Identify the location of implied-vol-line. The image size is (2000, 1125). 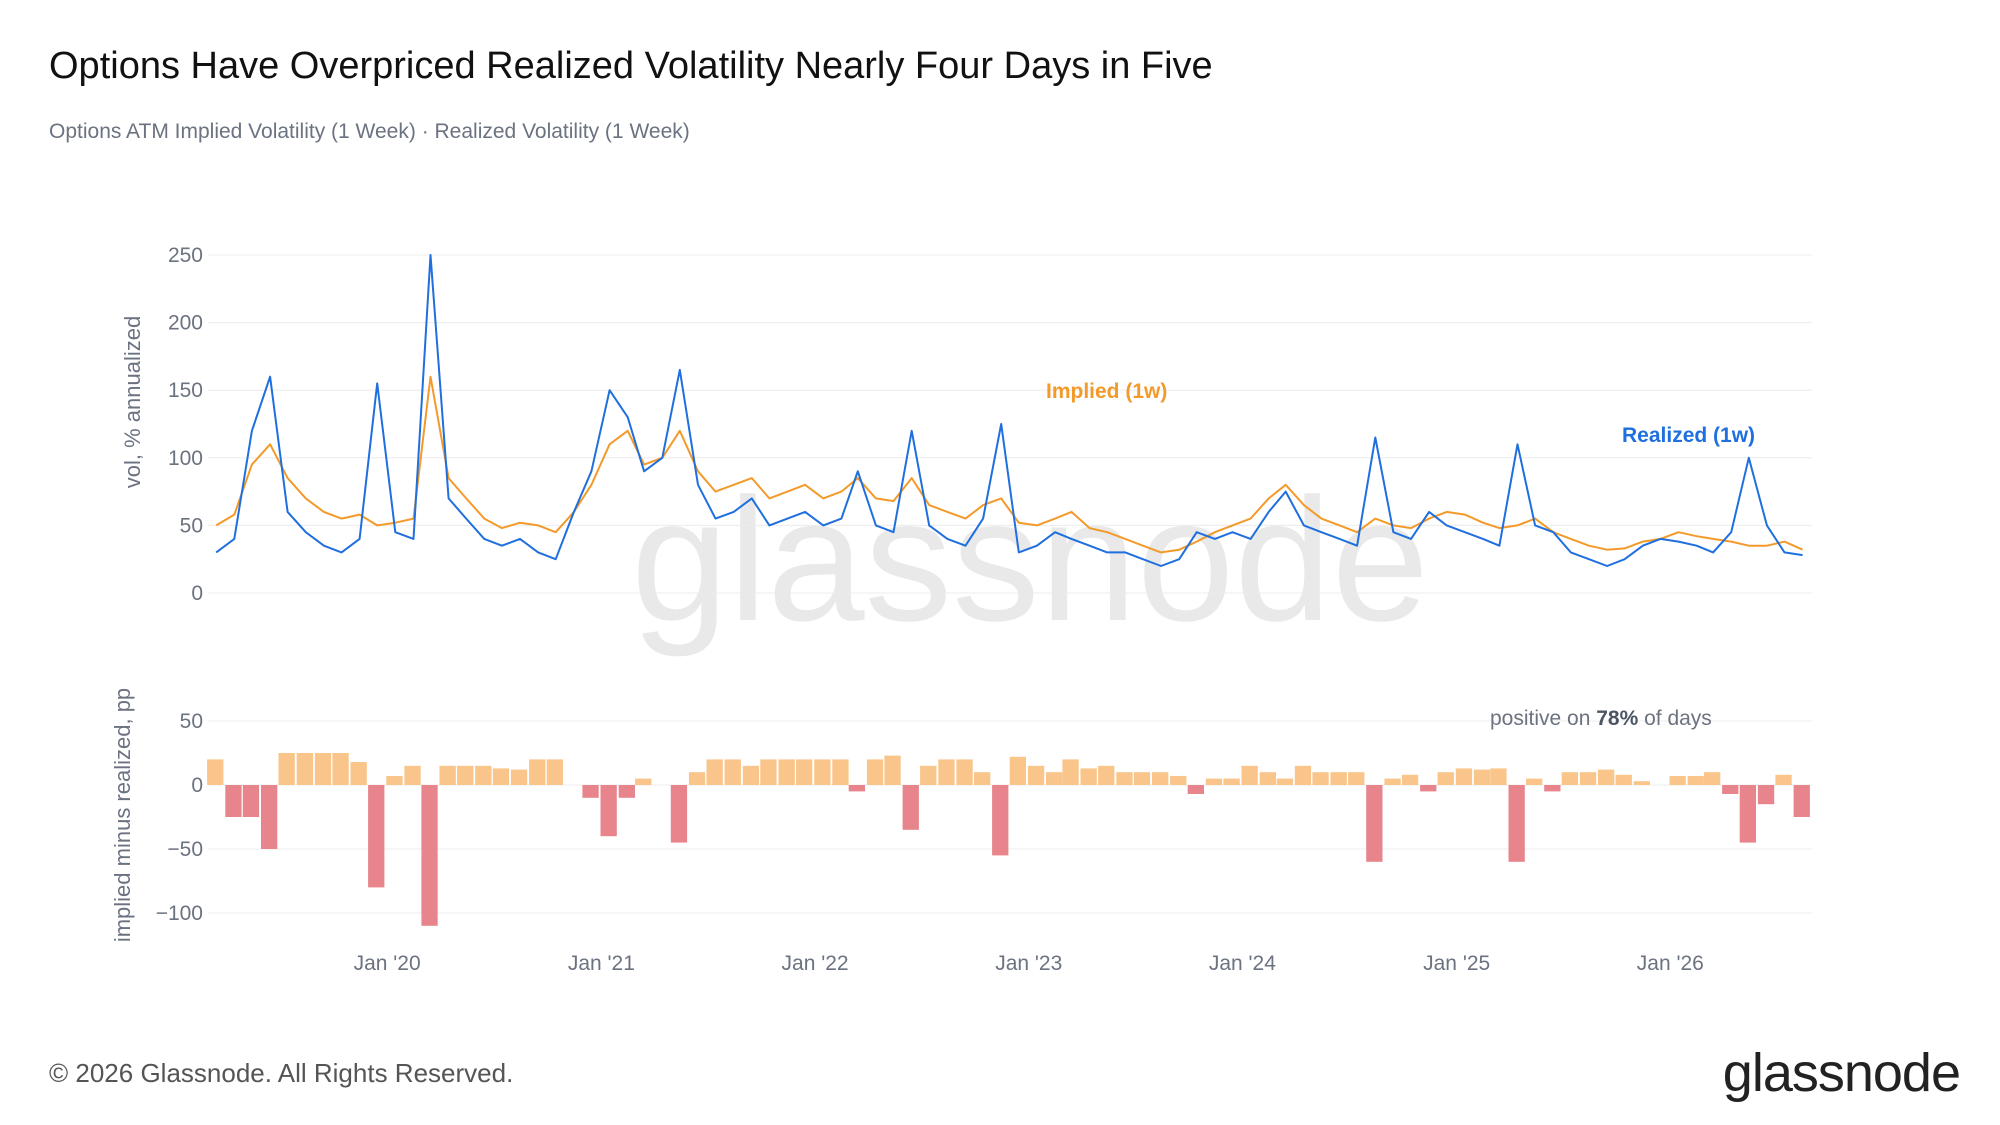
(1009, 464).